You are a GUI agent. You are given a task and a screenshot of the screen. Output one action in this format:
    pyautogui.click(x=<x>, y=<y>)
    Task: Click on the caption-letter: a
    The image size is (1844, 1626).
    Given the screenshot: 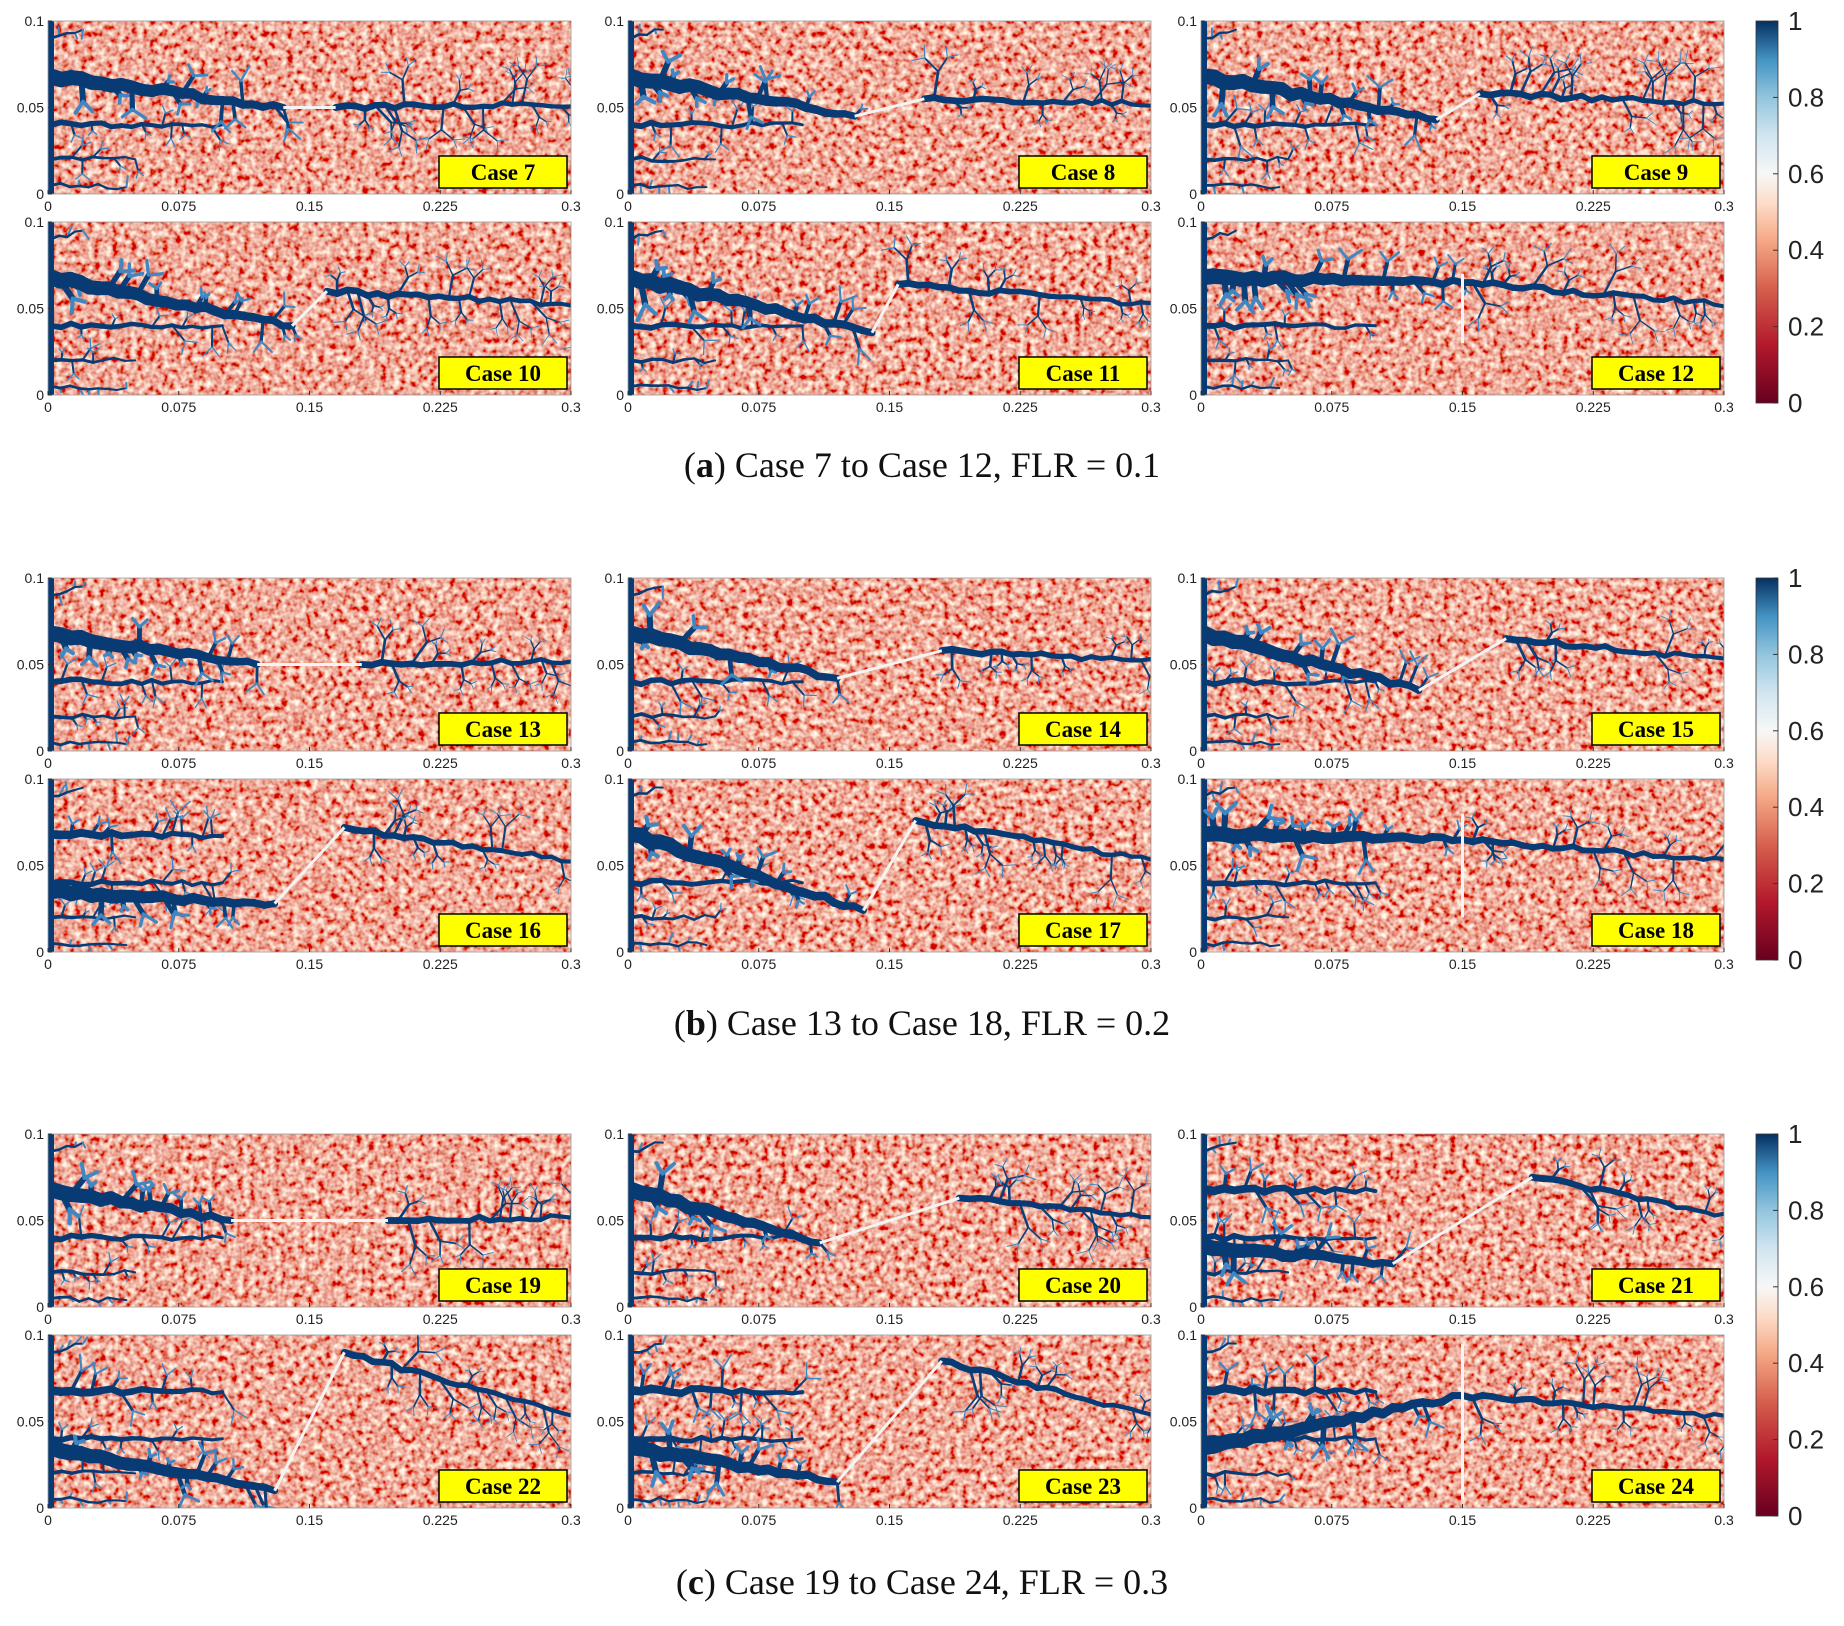 What is the action you would take?
    pyautogui.click(x=705, y=465)
    